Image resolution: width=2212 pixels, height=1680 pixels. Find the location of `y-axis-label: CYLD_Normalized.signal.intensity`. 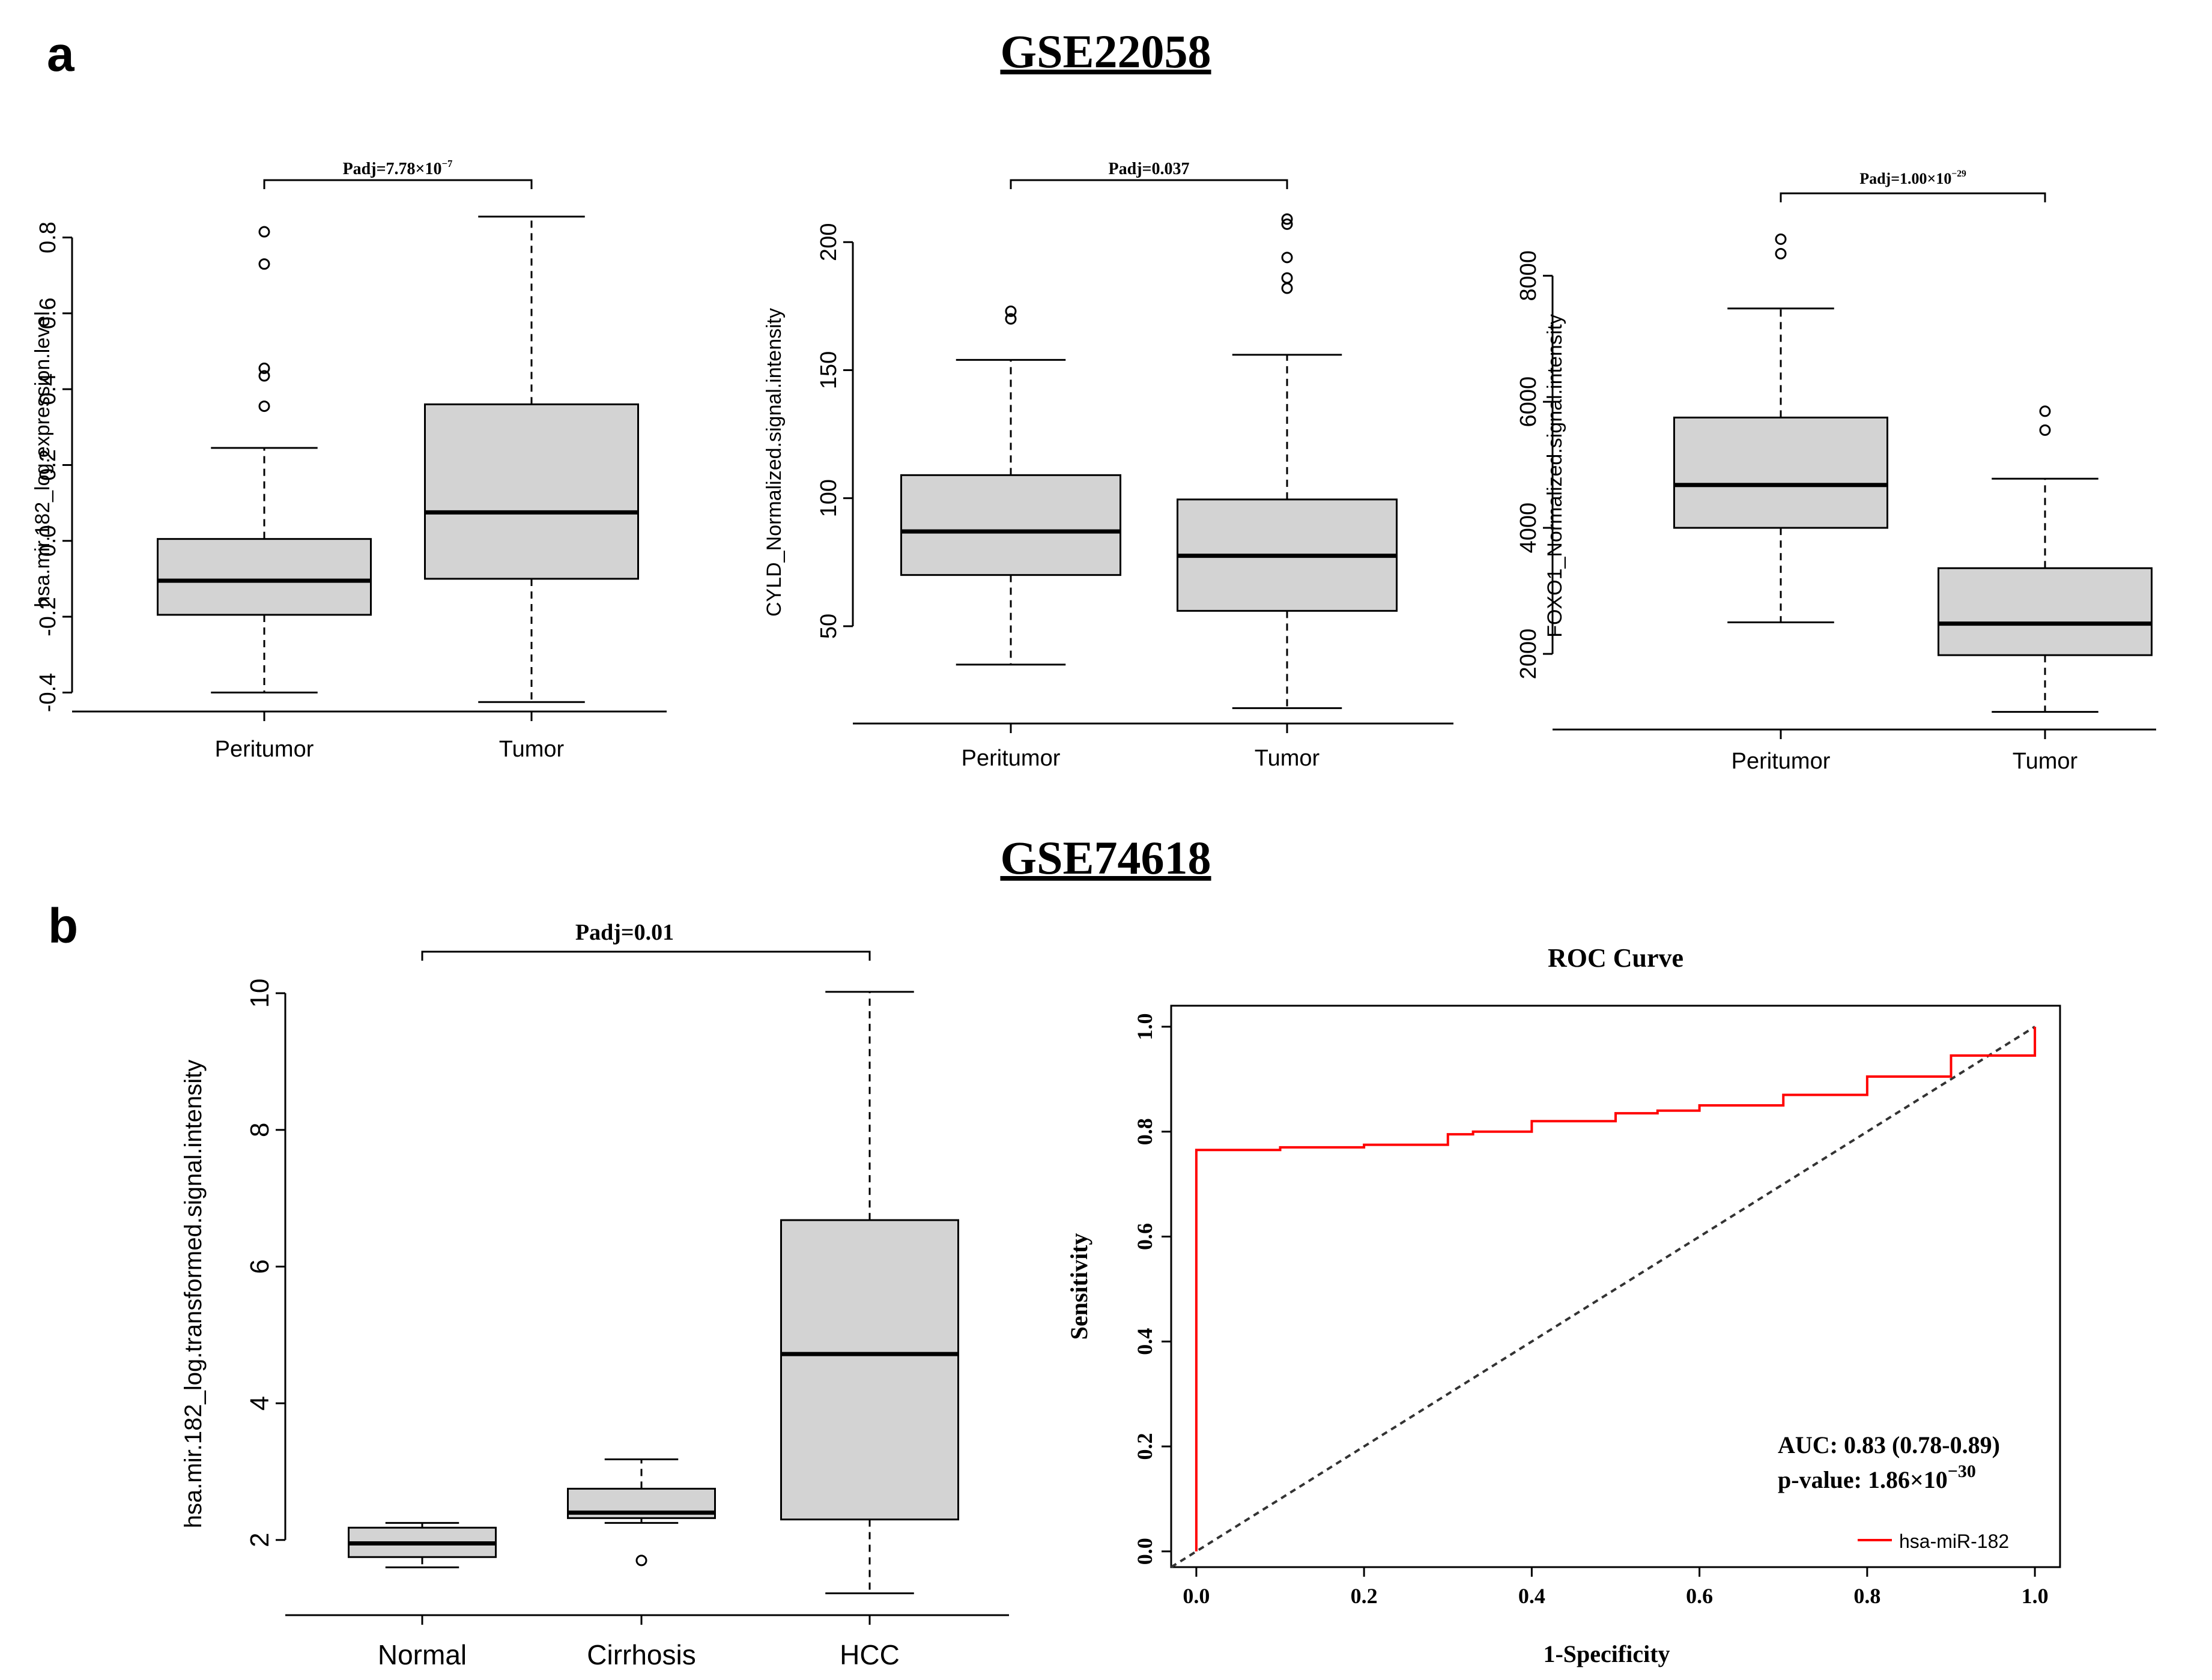

y-axis-label: CYLD_Normalized.signal.intensity is located at coordinates (775, 462).